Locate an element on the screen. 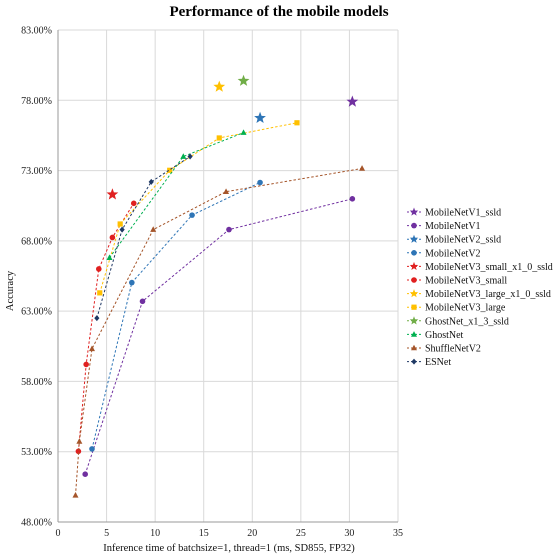 The width and height of the screenshot is (560, 560). legend-item: MobileNetV1 is located at coordinates (444, 226).